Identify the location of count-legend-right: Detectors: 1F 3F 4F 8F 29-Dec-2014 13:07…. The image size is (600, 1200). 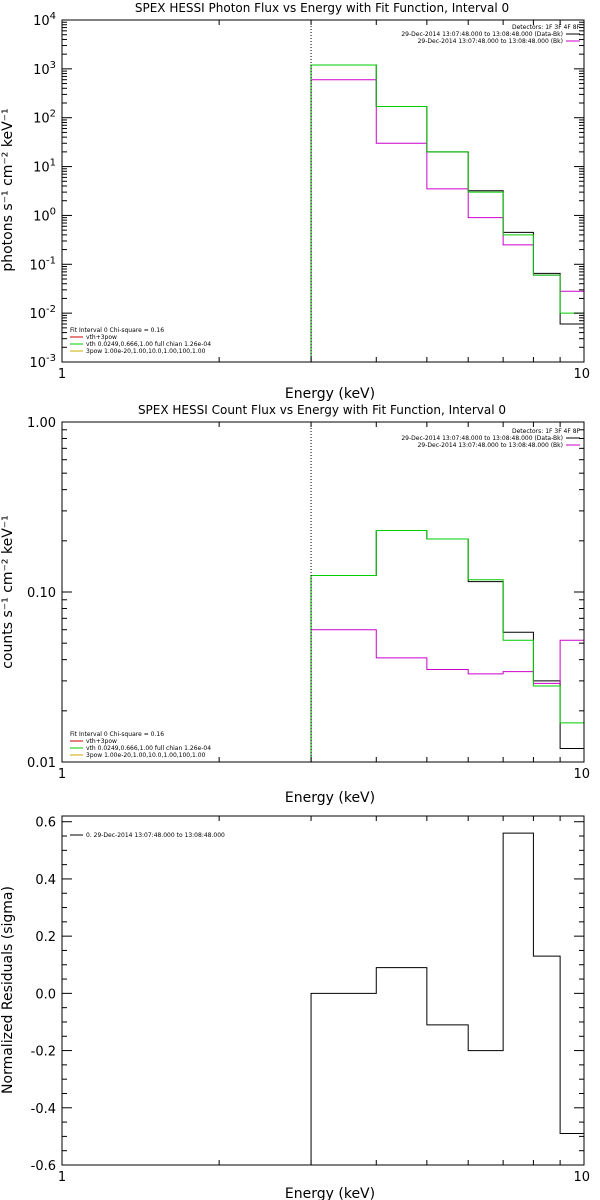
(490, 438).